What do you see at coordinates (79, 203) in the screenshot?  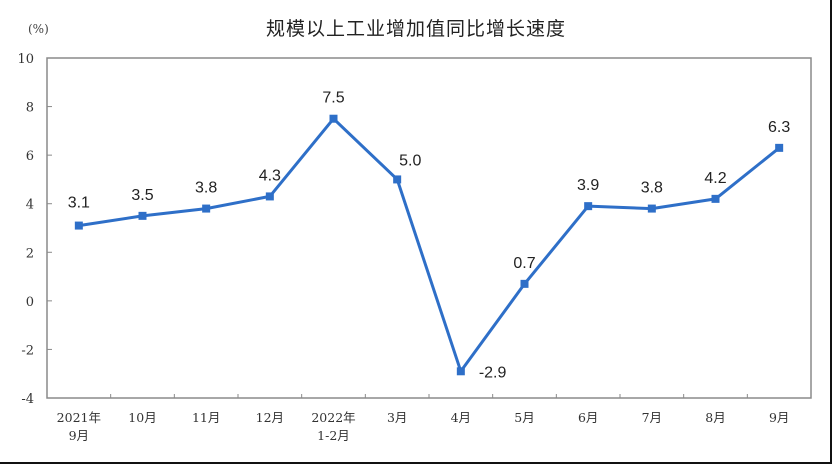 I see `data-value-label: 3.1` at bounding box center [79, 203].